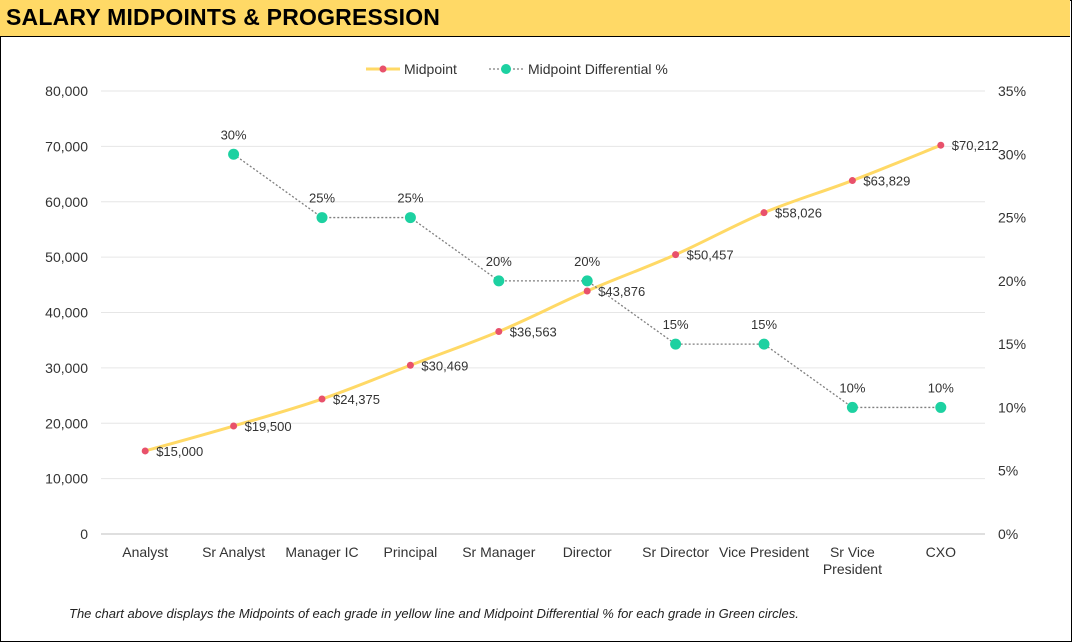 This screenshot has width=1072, height=642. I want to click on midpoint-data-label: $43,876, so click(621, 291).